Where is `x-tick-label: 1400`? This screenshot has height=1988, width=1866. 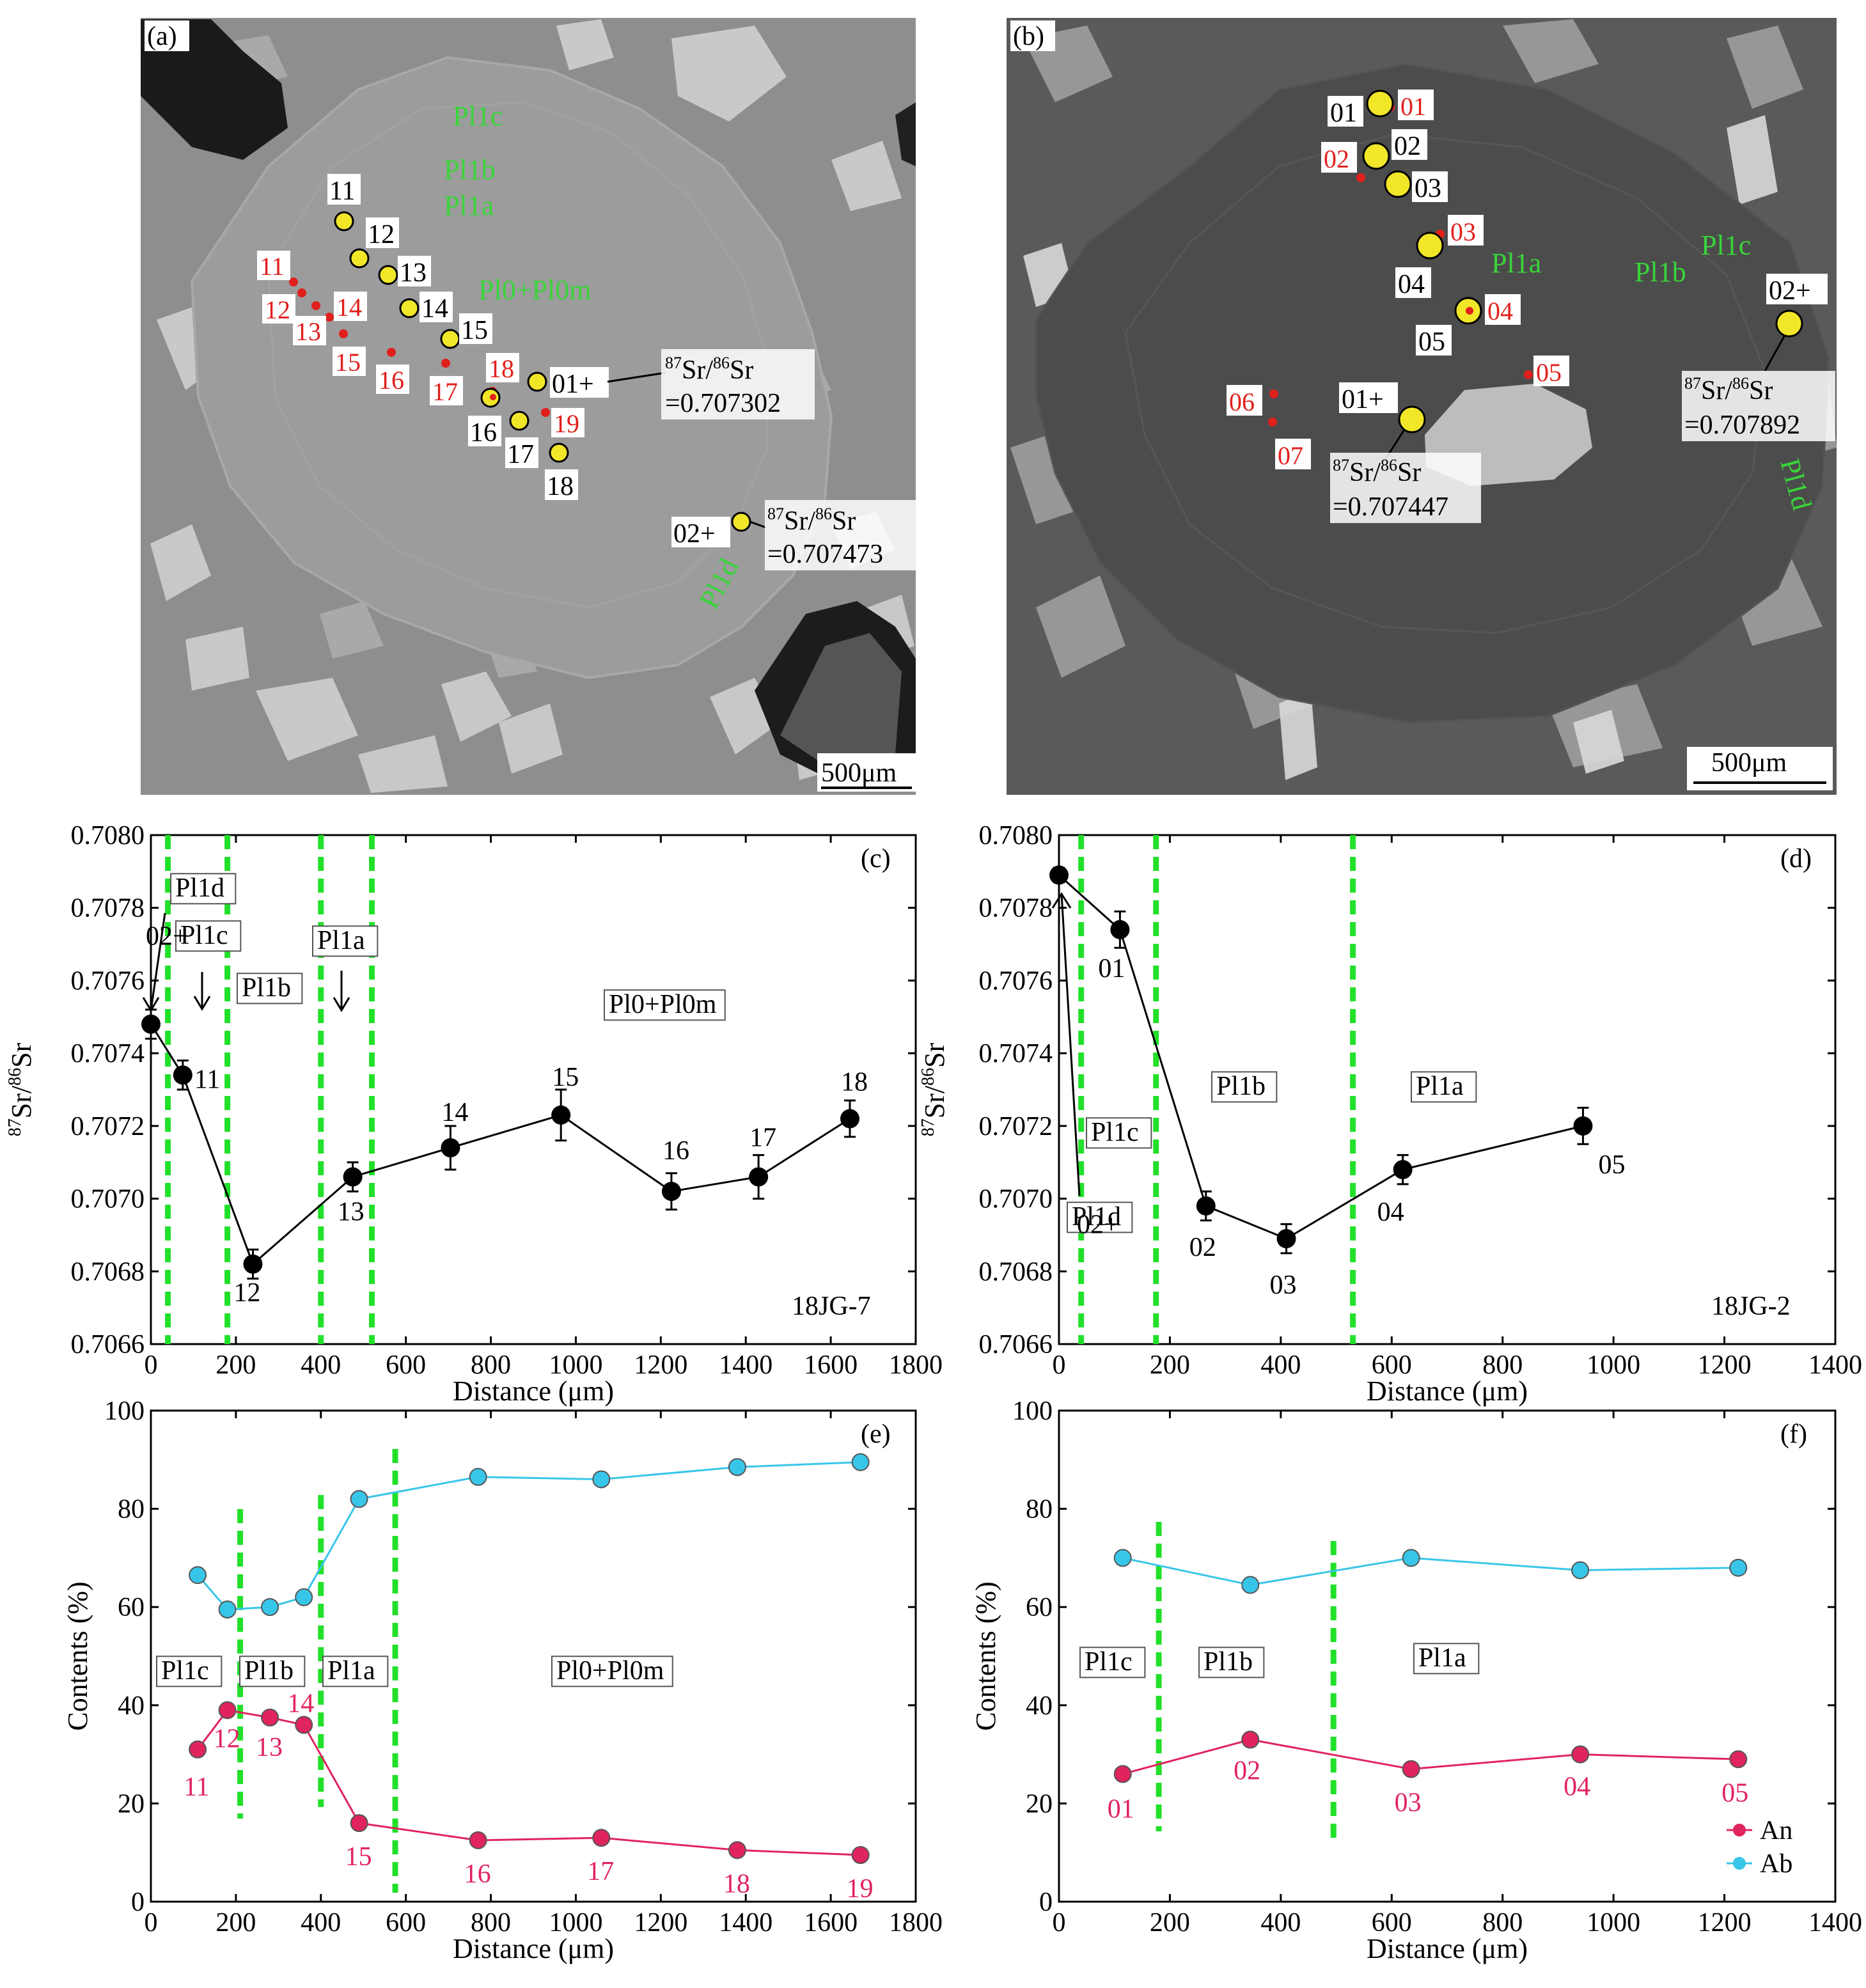 x-tick-label: 1400 is located at coordinates (745, 1365).